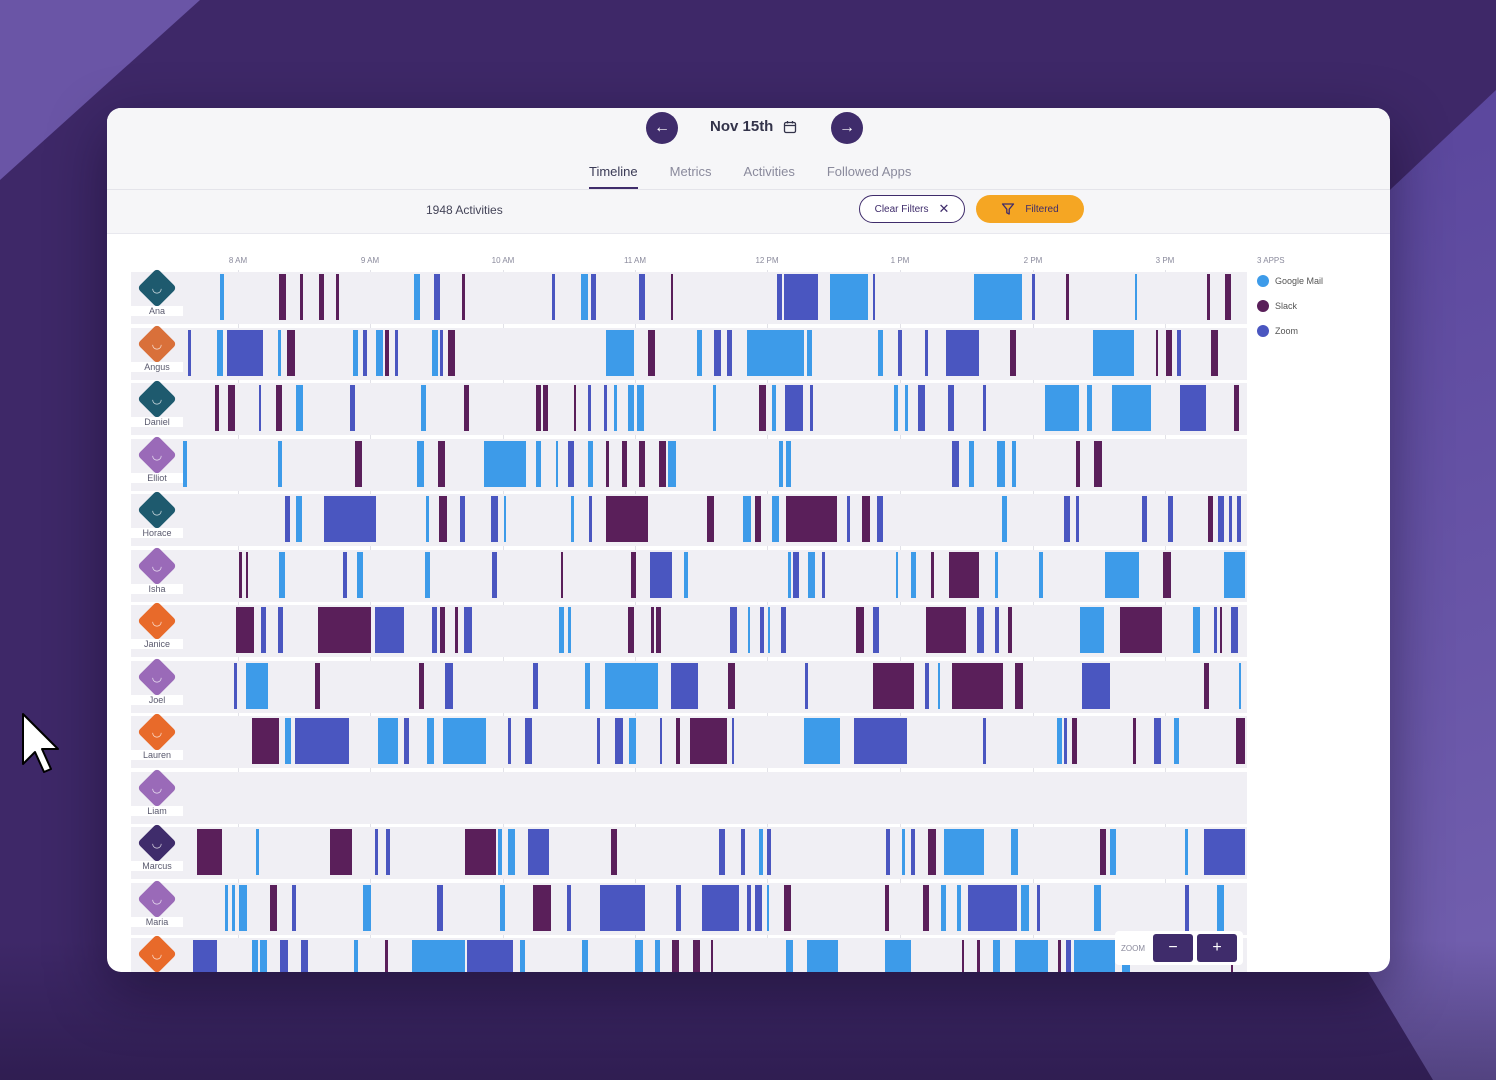 This screenshot has width=1496, height=1080. What do you see at coordinates (769, 171) in the screenshot?
I see `tab-activities: Activities` at bounding box center [769, 171].